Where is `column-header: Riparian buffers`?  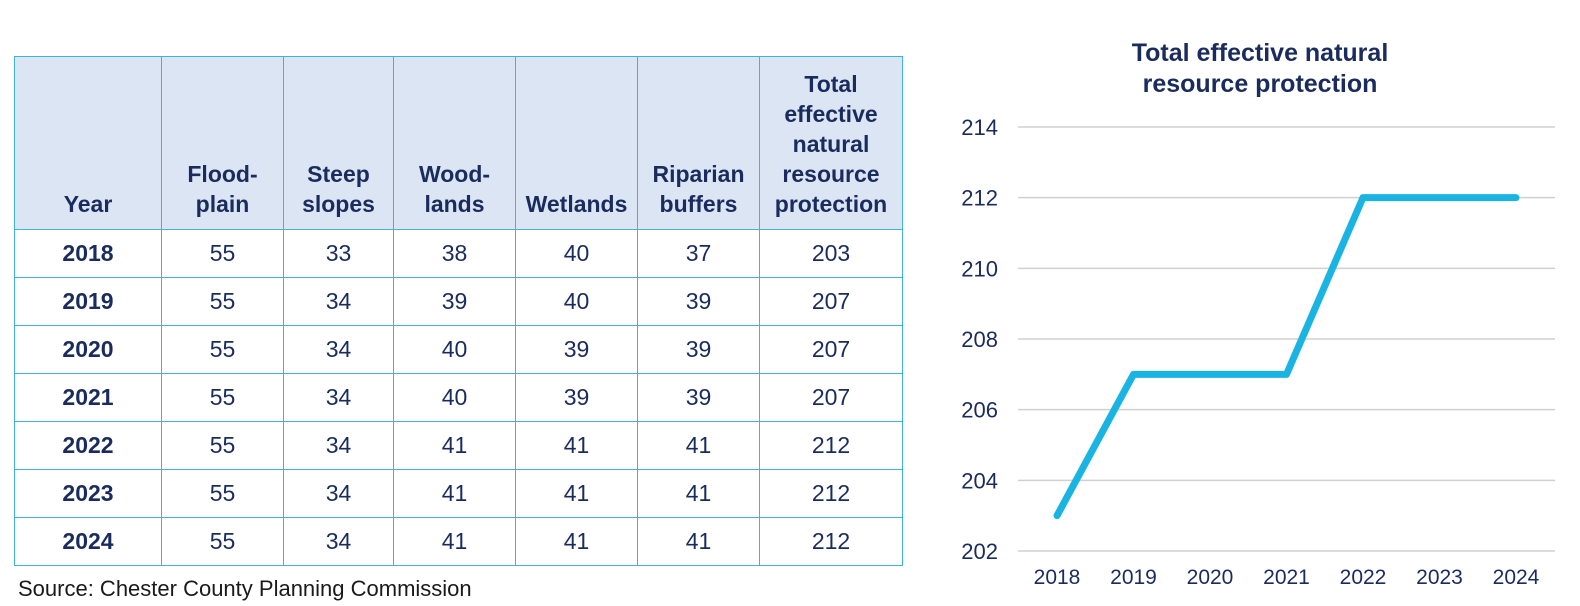
column-header: Riparian buffers is located at coordinates (698, 143).